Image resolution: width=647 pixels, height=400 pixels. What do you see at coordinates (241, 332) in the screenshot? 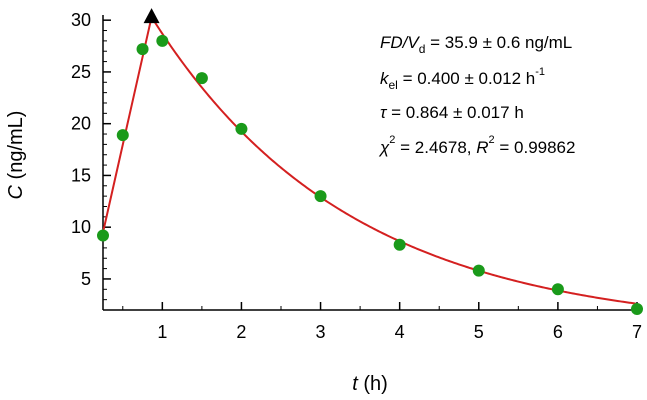
I see `x-tick-label: 2` at bounding box center [241, 332].